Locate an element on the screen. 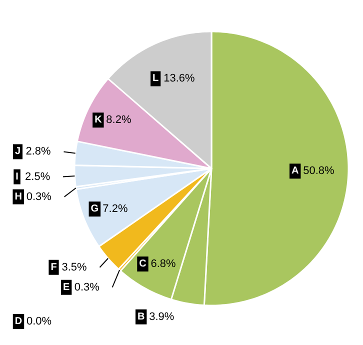 This screenshot has height=345, width=363. slice-label: J is located at coordinates (17, 152).